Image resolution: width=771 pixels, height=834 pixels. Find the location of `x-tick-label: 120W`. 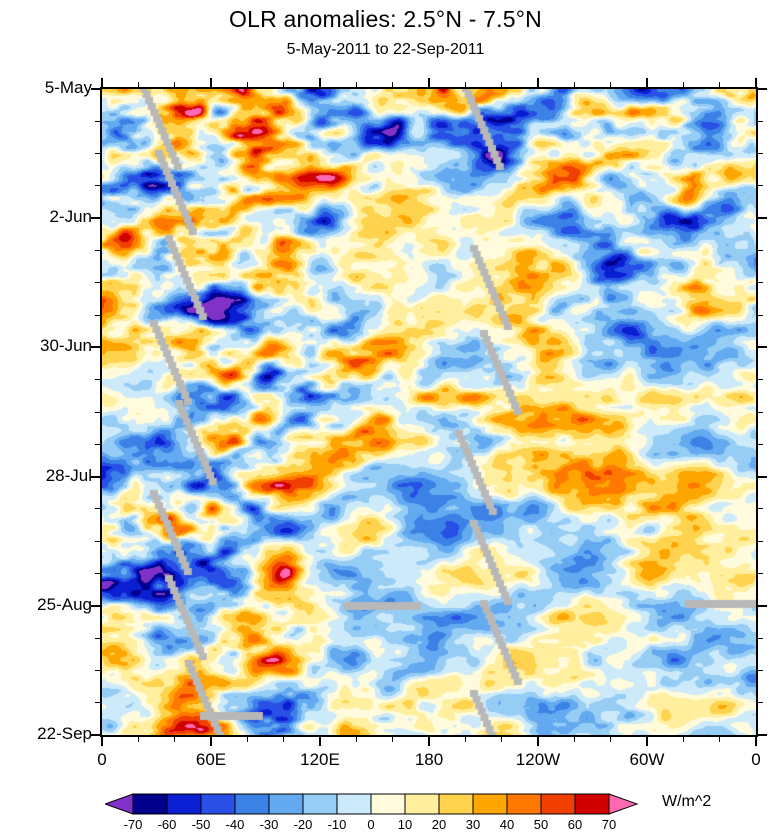

x-tick-label: 120W is located at coordinates (538, 759).